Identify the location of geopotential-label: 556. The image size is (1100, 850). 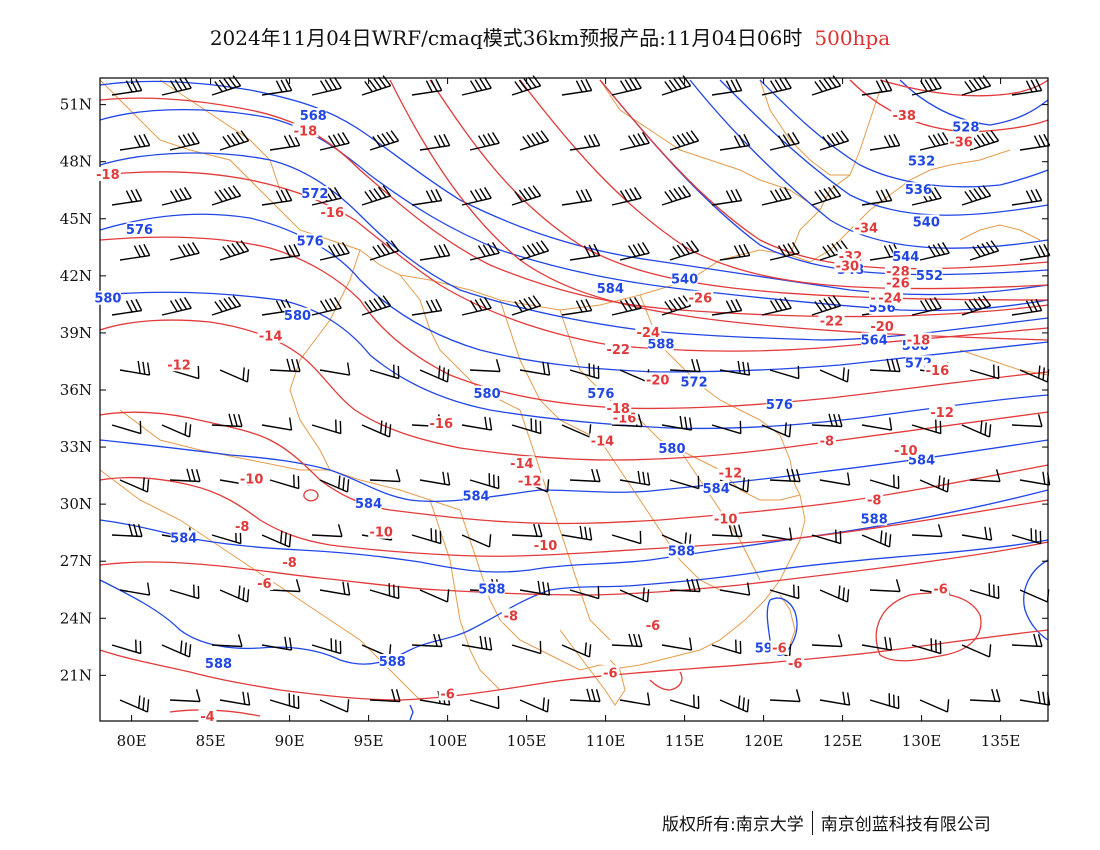
(882, 308).